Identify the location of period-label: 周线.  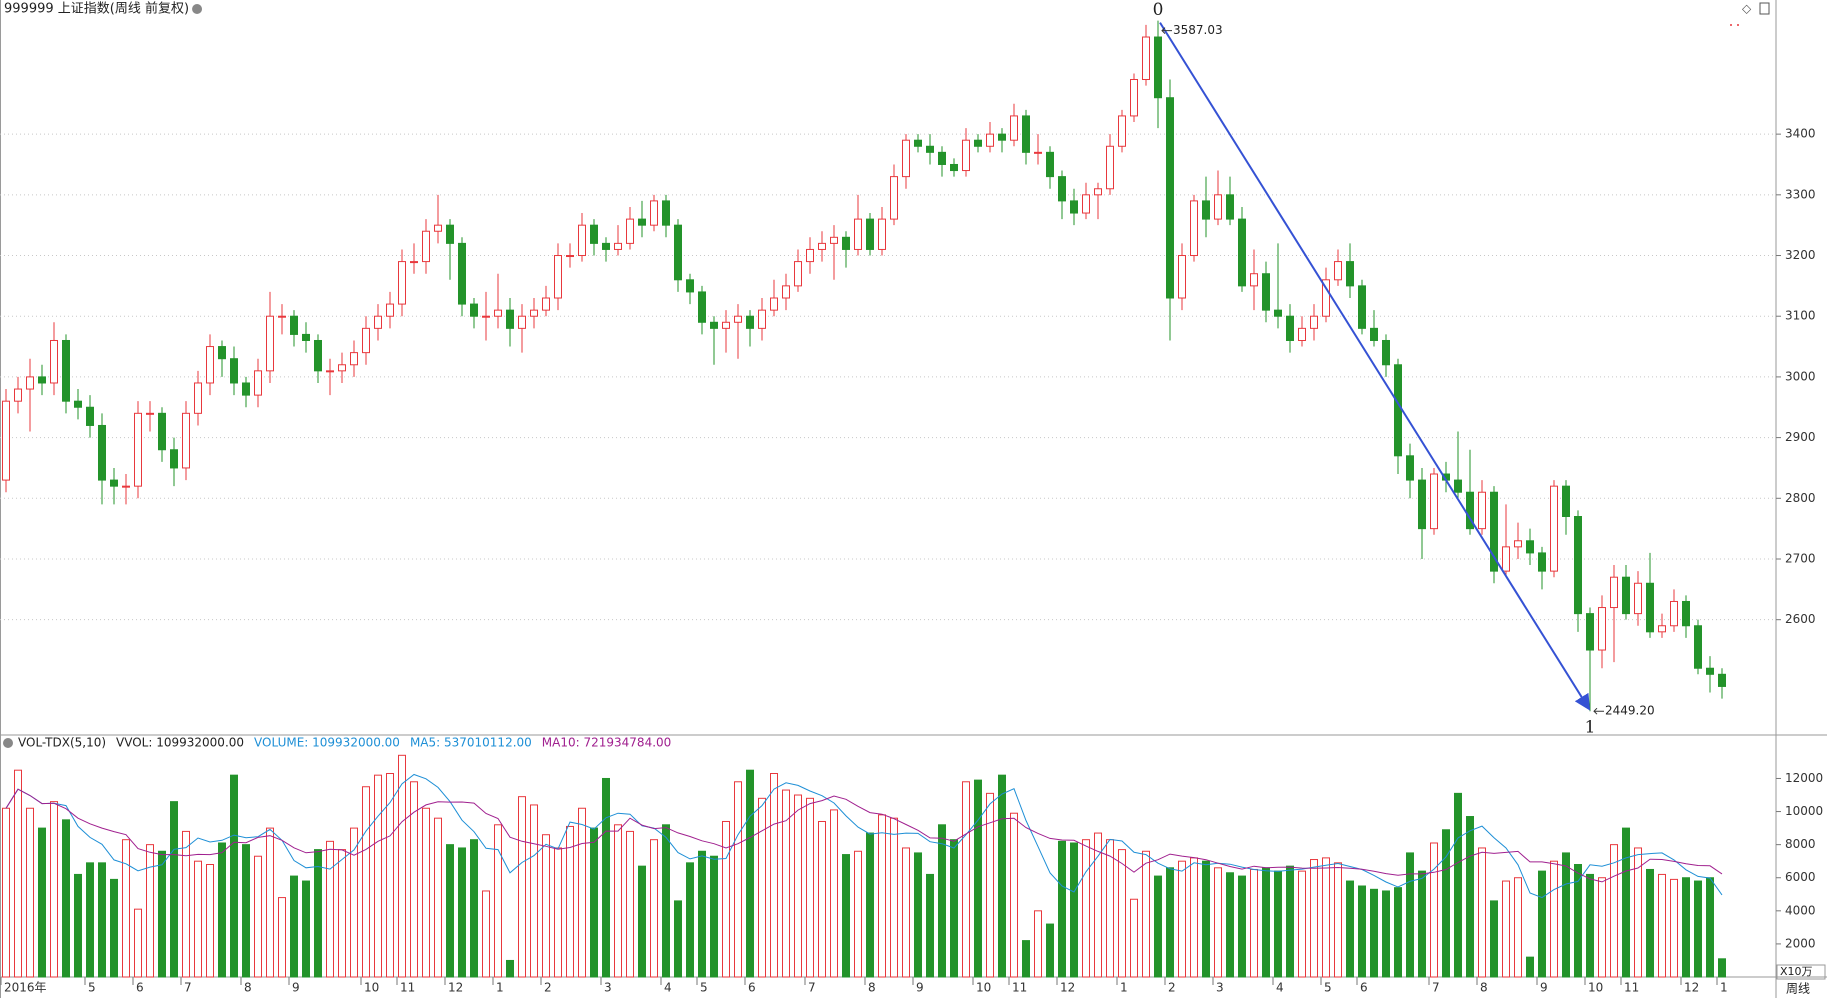
(1798, 989).